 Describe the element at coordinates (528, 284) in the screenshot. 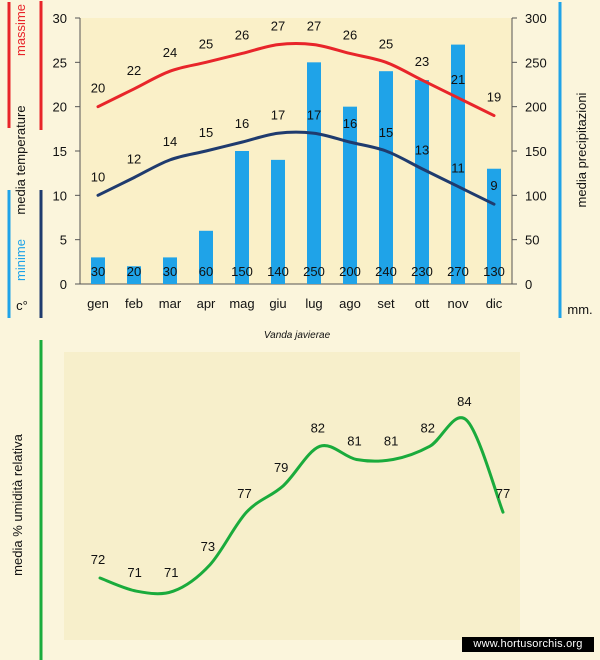

I see `right-tick-label: 0` at that location.